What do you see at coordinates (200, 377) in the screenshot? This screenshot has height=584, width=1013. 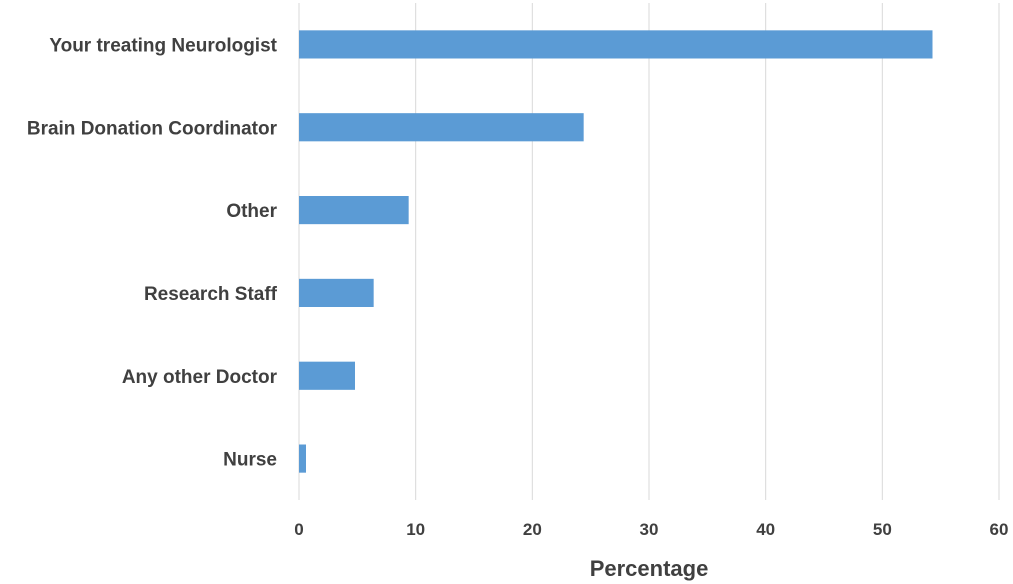 I see `category-label: Any other Doctor` at bounding box center [200, 377].